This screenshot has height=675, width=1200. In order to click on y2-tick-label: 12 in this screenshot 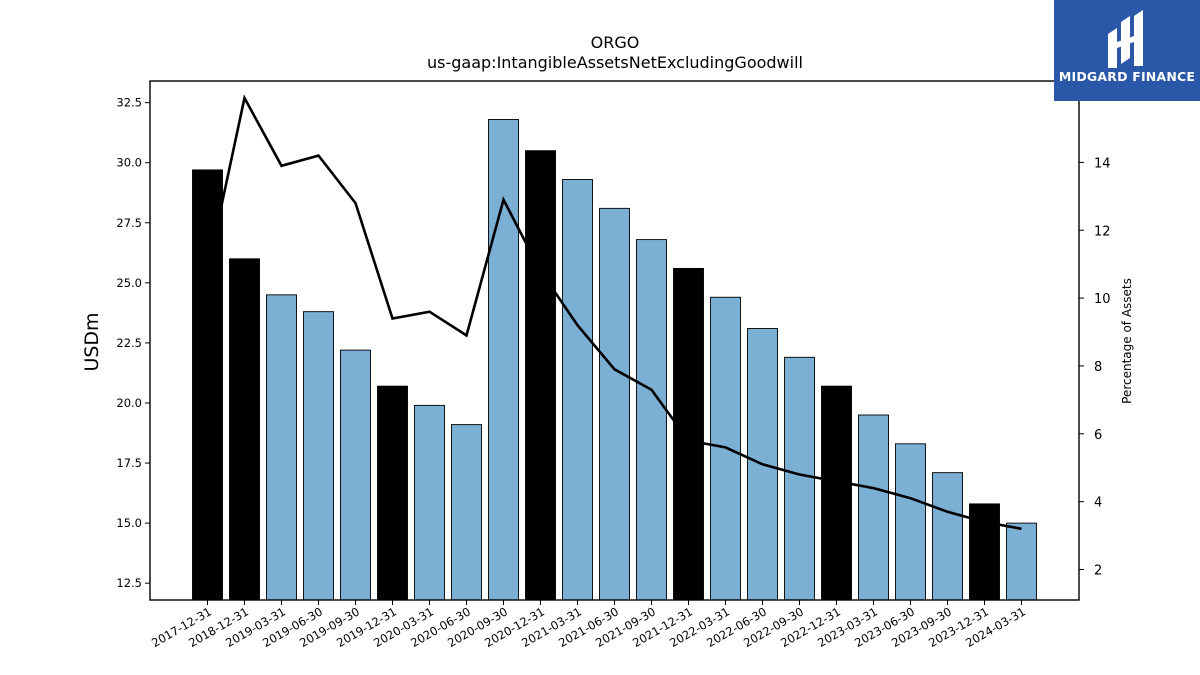, I will do `click(1102, 231)`.